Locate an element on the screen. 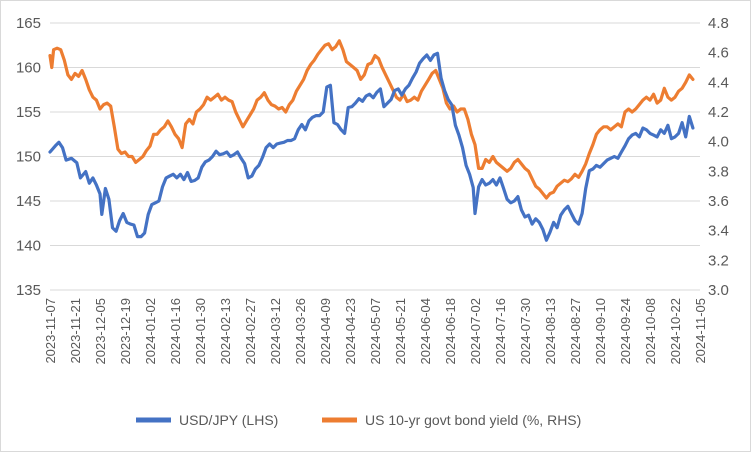  left-axis-ticks: 135 140 145 150 155 160 165 is located at coordinates (28, 157).